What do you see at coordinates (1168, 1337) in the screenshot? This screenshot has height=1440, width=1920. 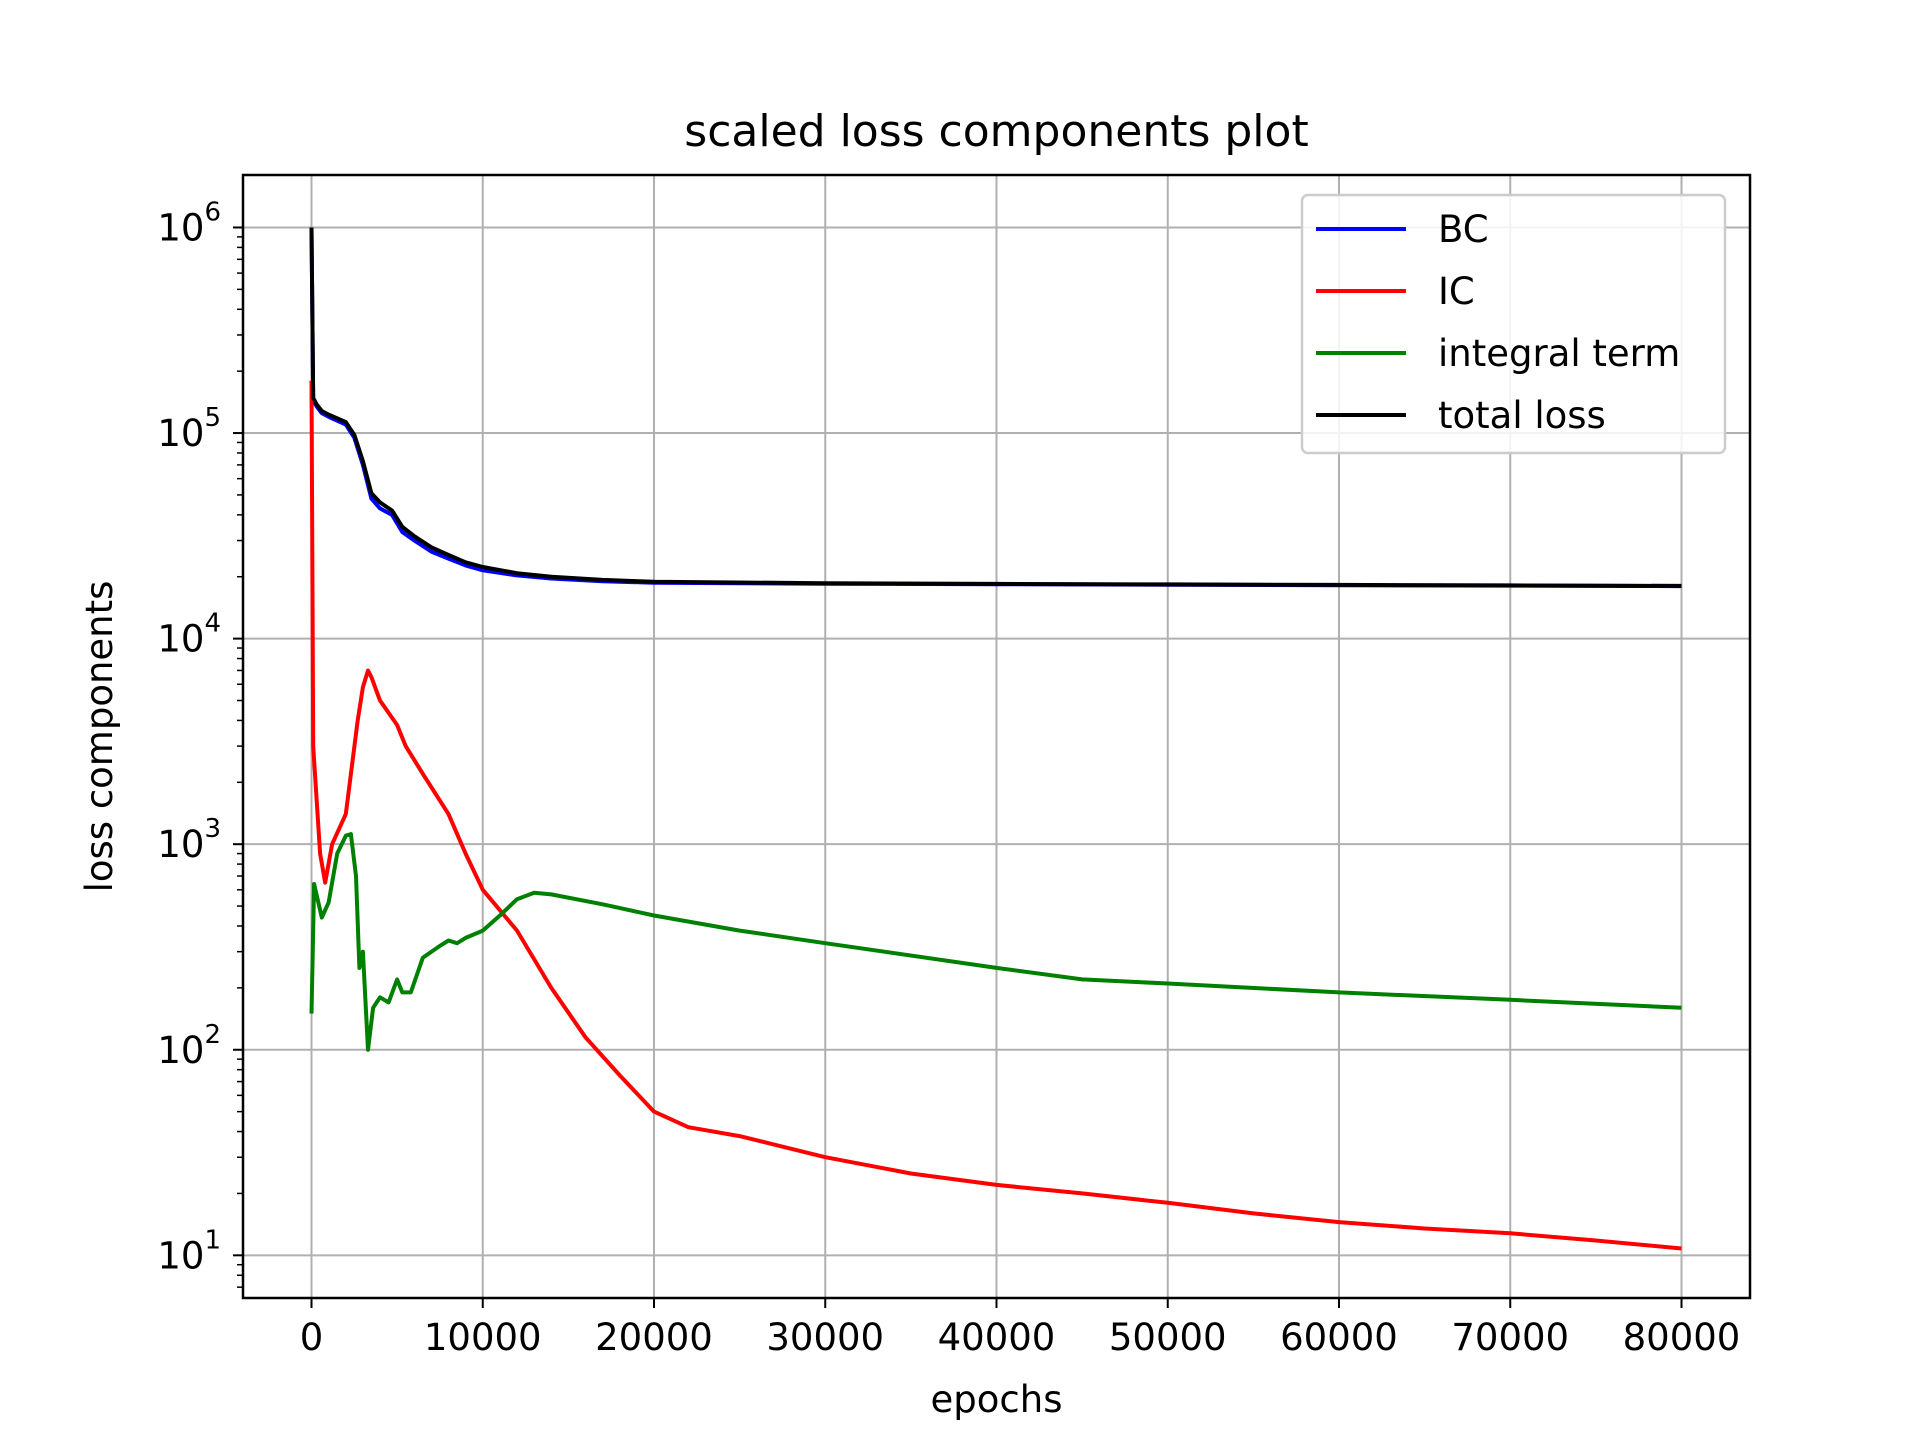 I see `x-tick-label: 50000` at bounding box center [1168, 1337].